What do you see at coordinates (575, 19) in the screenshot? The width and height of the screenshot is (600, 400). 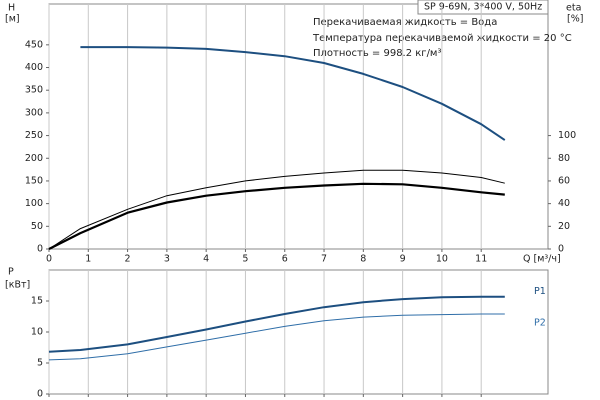 I see `y2-unit: [%]` at bounding box center [575, 19].